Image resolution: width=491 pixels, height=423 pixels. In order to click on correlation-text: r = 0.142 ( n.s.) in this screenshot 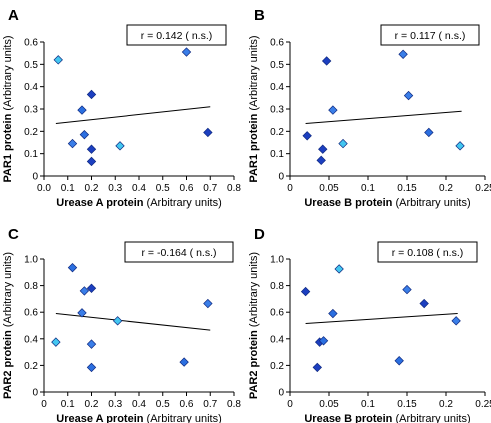, I will do `click(177, 36)`.